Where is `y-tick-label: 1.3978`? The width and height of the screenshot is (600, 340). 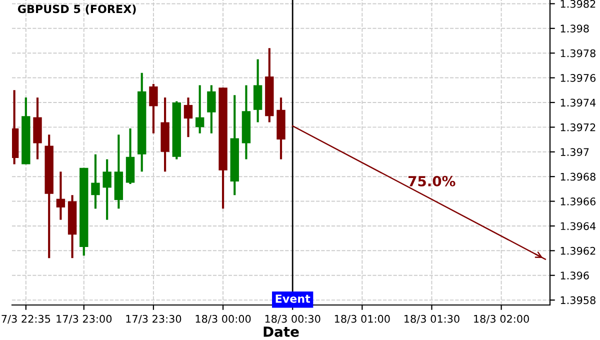 y-tick-label: 1.3978 is located at coordinates (578, 53).